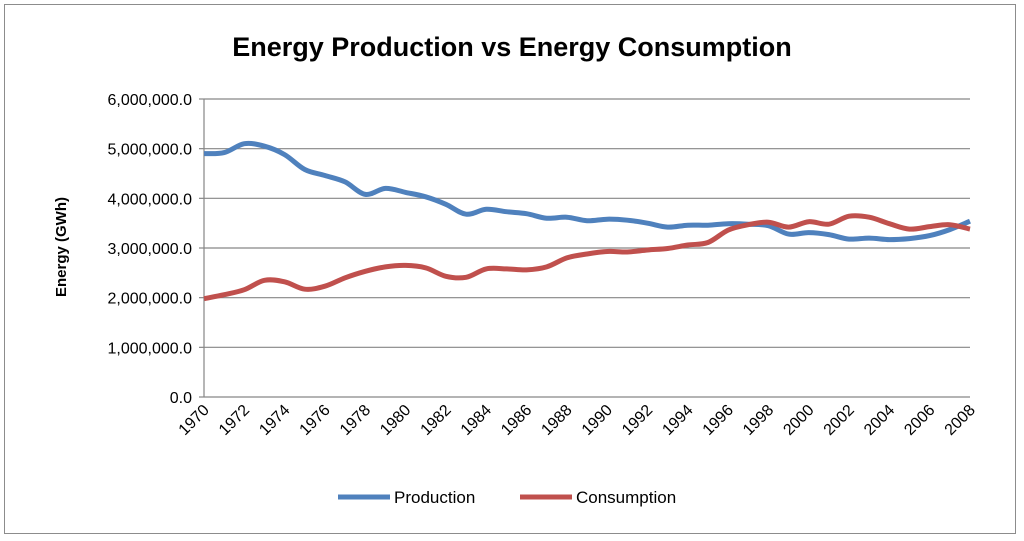 This screenshot has height=541, width=1024. I want to click on x-tick-label: 2008, so click(960, 420).